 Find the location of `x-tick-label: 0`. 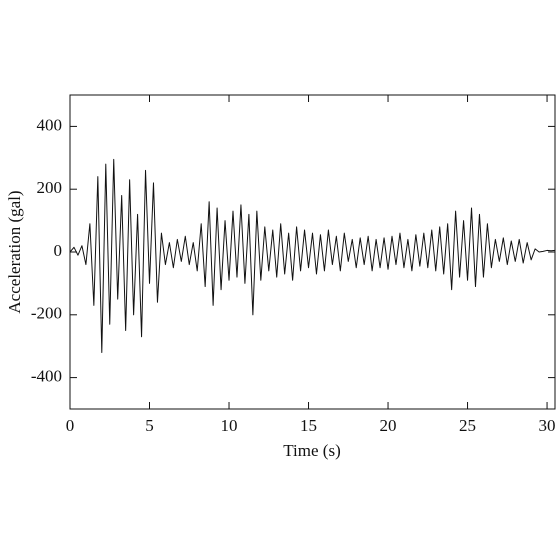

x-tick-label: 0 is located at coordinates (70, 425).